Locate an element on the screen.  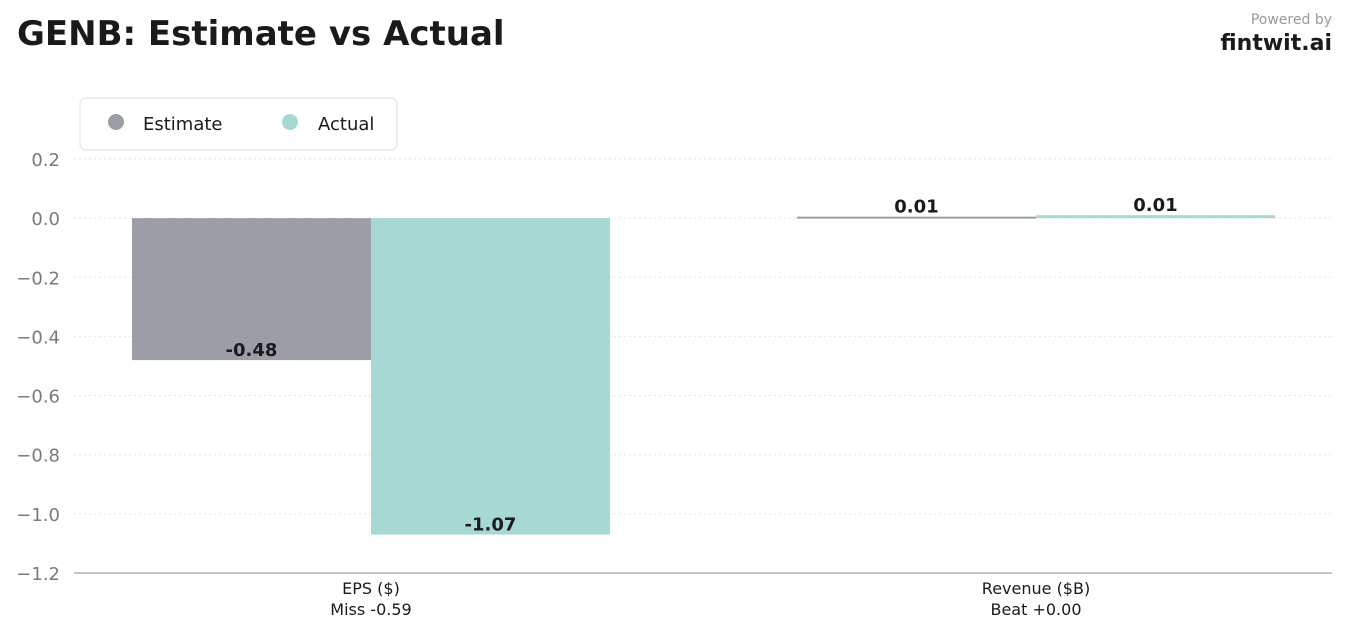
brand-logo-text: fintwit.ai is located at coordinates (1276, 43).